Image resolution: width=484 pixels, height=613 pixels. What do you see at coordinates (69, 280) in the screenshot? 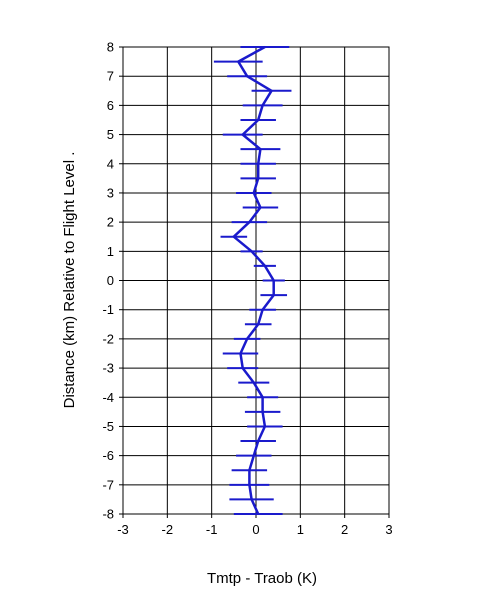
I see `y-axis-label: Distance (km) Relative to Flight Level .` at bounding box center [69, 280].